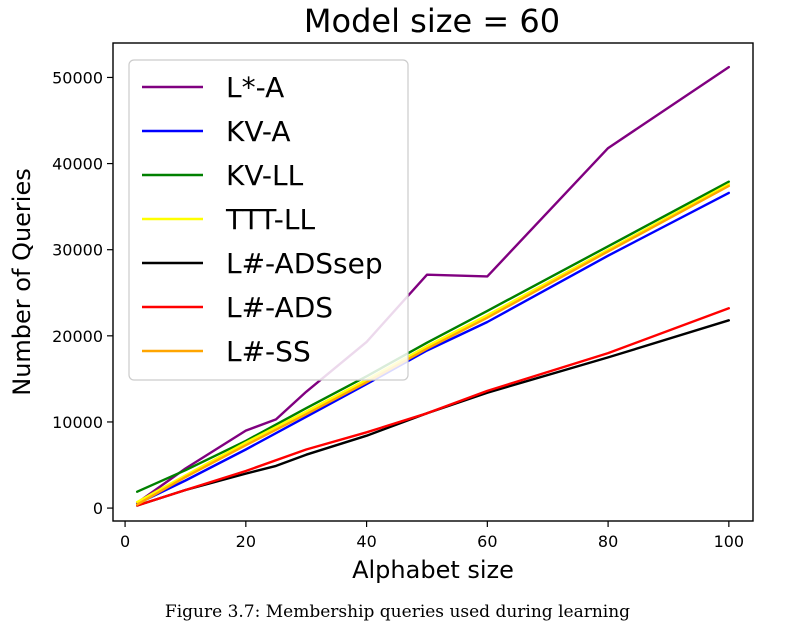  I want to click on y-axis-label: Number of Queries, so click(22, 281).